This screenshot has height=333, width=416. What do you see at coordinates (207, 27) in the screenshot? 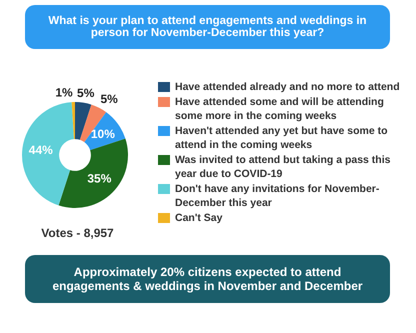
I see `chart-title: What is your plan to attend engagements and weddings in person for November-December this year?` at bounding box center [207, 27].